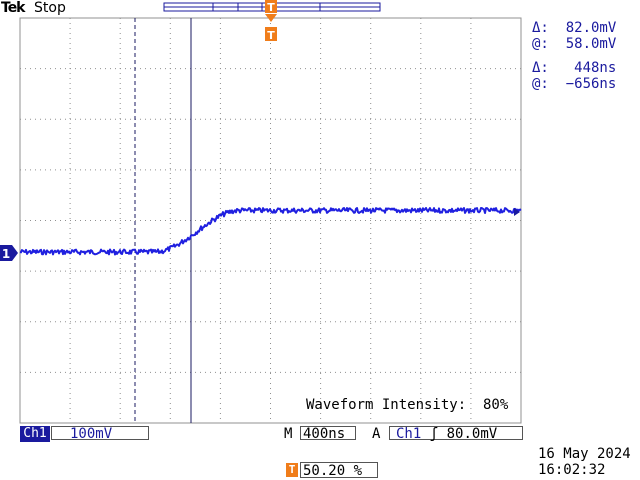 This screenshot has height=480, width=640. Describe the element at coordinates (328, 433) in the screenshot. I see `horizontal-scale: 400ns` at that location.